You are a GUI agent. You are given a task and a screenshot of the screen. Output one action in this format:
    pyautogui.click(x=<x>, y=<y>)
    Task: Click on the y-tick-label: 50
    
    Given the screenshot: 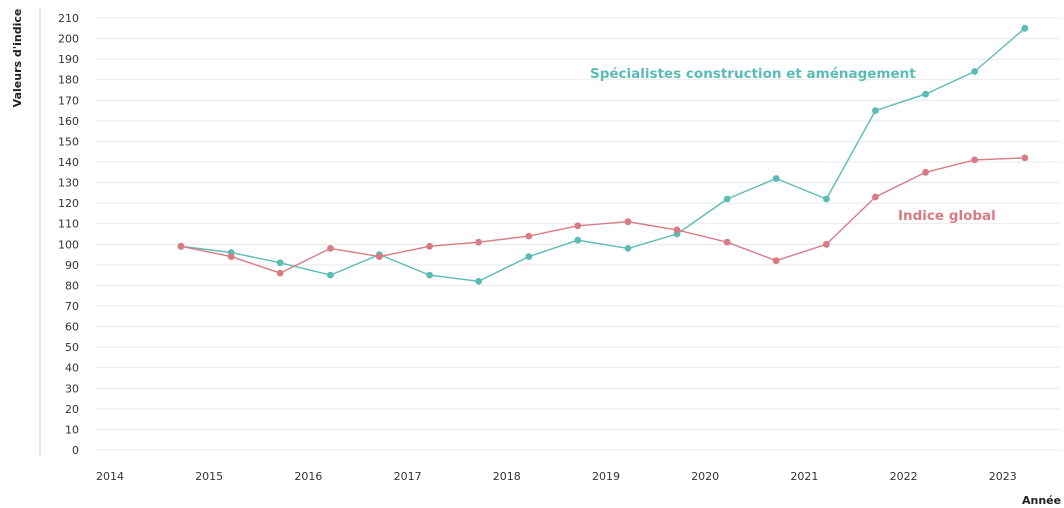 What is the action you would take?
    pyautogui.click(x=72, y=347)
    